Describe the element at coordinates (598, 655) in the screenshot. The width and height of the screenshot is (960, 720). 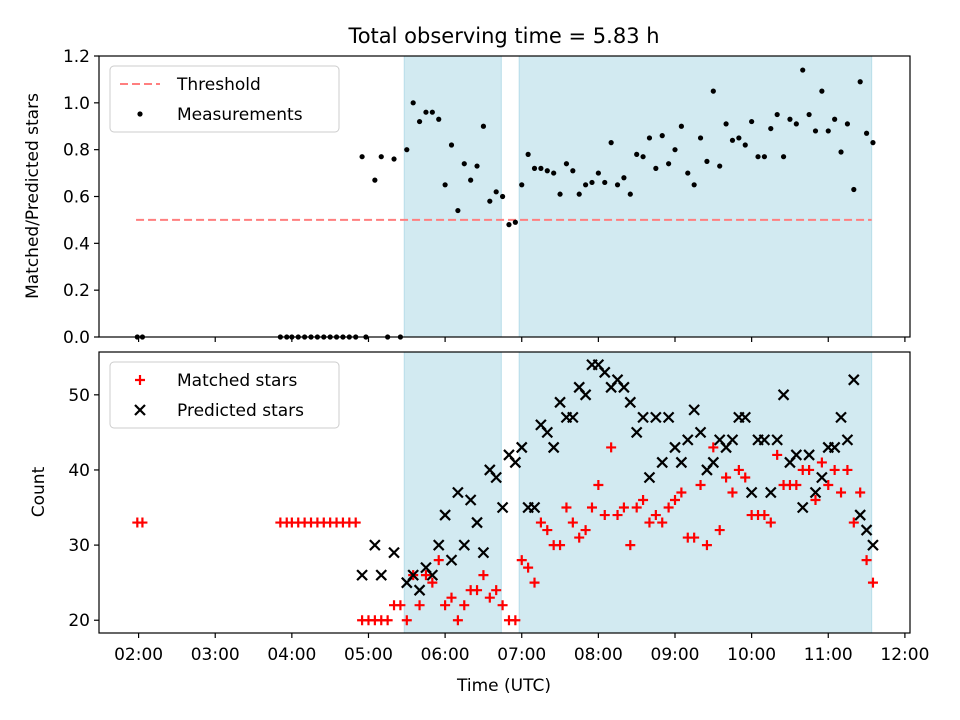
I see `x-tick-label: 08:00` at that location.